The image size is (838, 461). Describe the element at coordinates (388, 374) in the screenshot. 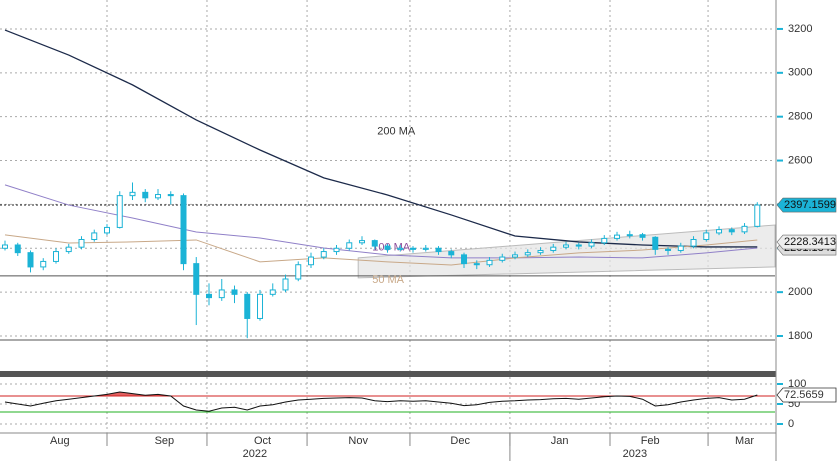

I see `panel-separator` at that location.